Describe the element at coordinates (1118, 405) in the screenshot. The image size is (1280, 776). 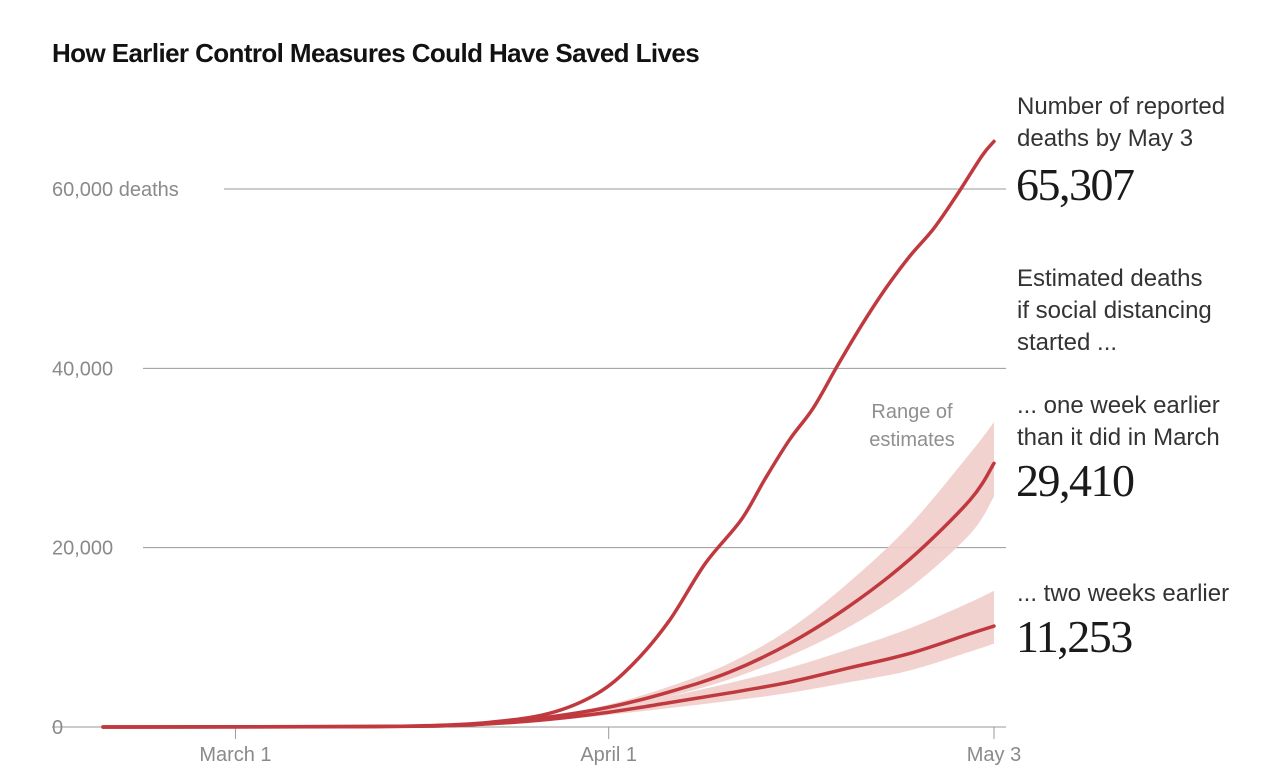
I see `one-week-label-line1: ... one week earlier` at that location.